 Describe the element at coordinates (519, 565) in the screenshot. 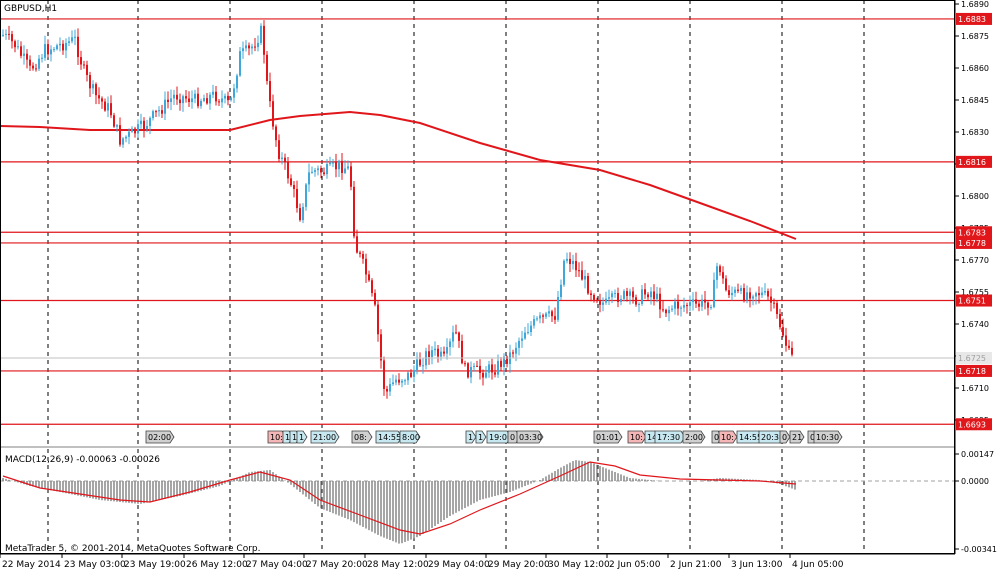

I see `time-label: 29 May 20:00` at that location.